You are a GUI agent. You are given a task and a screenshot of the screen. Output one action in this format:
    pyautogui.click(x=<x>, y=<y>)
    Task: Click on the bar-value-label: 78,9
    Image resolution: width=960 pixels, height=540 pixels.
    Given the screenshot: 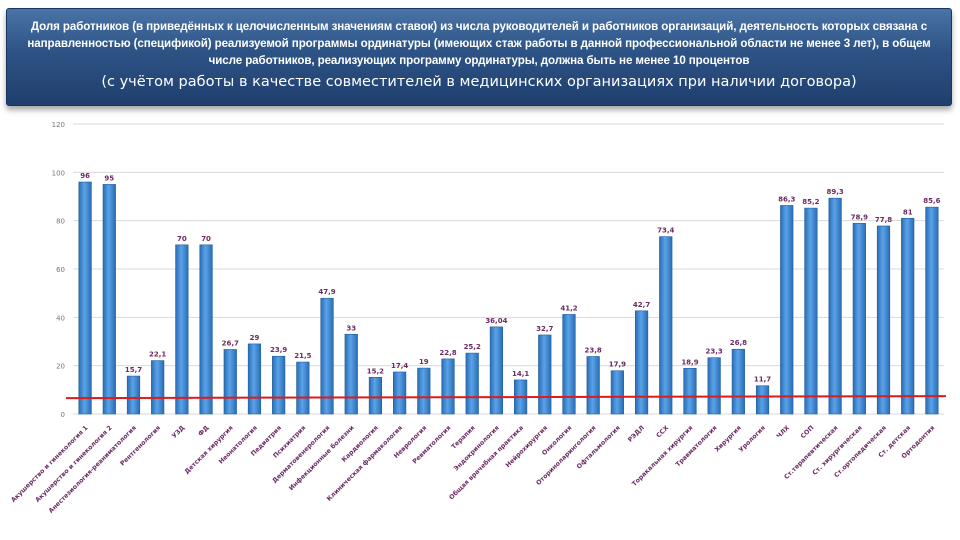 What is the action you would take?
    pyautogui.click(x=859, y=217)
    